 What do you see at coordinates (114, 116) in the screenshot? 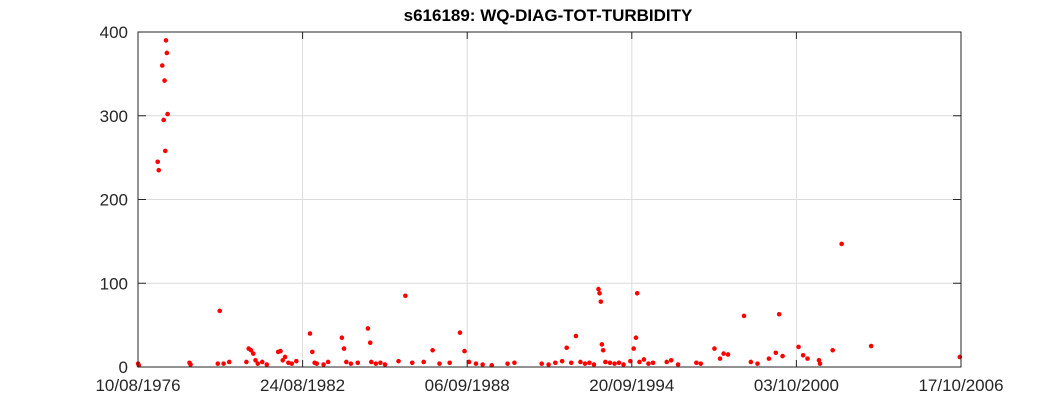
I see `y-tick-label: 300` at bounding box center [114, 116].